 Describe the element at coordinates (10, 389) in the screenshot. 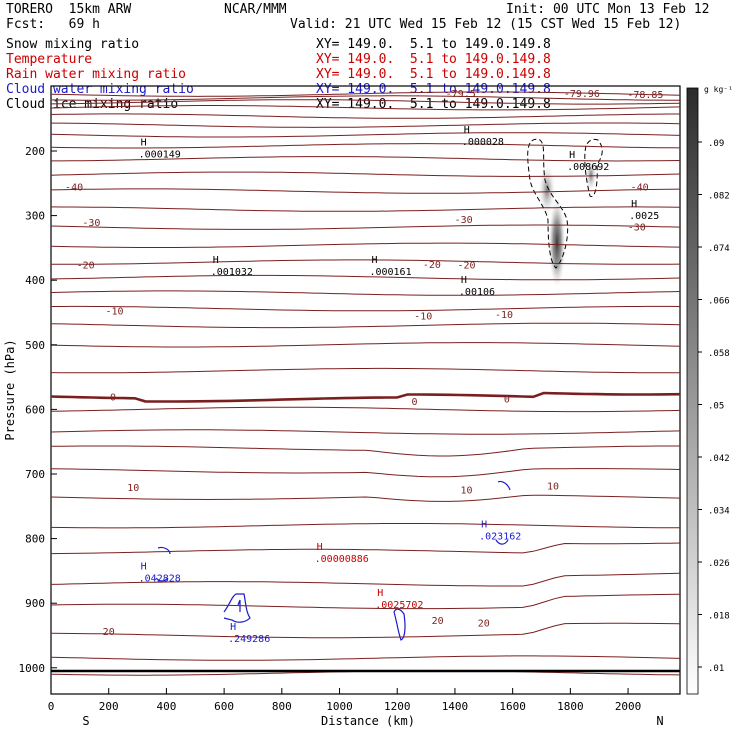

I see `y-axis-title: Pressure (hPa)` at that location.